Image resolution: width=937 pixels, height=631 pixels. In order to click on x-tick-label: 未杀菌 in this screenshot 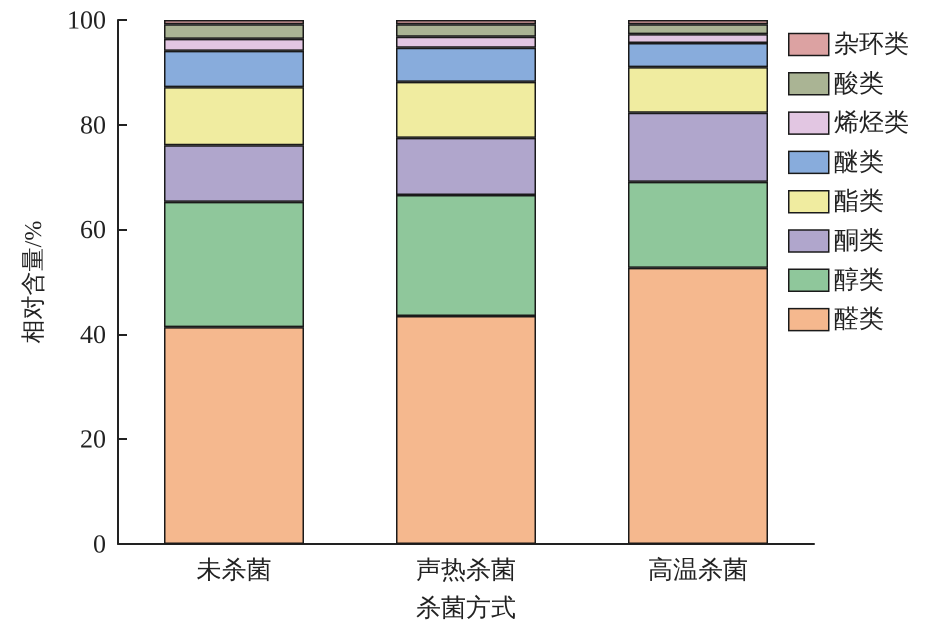, I will do `click(234, 570)`.